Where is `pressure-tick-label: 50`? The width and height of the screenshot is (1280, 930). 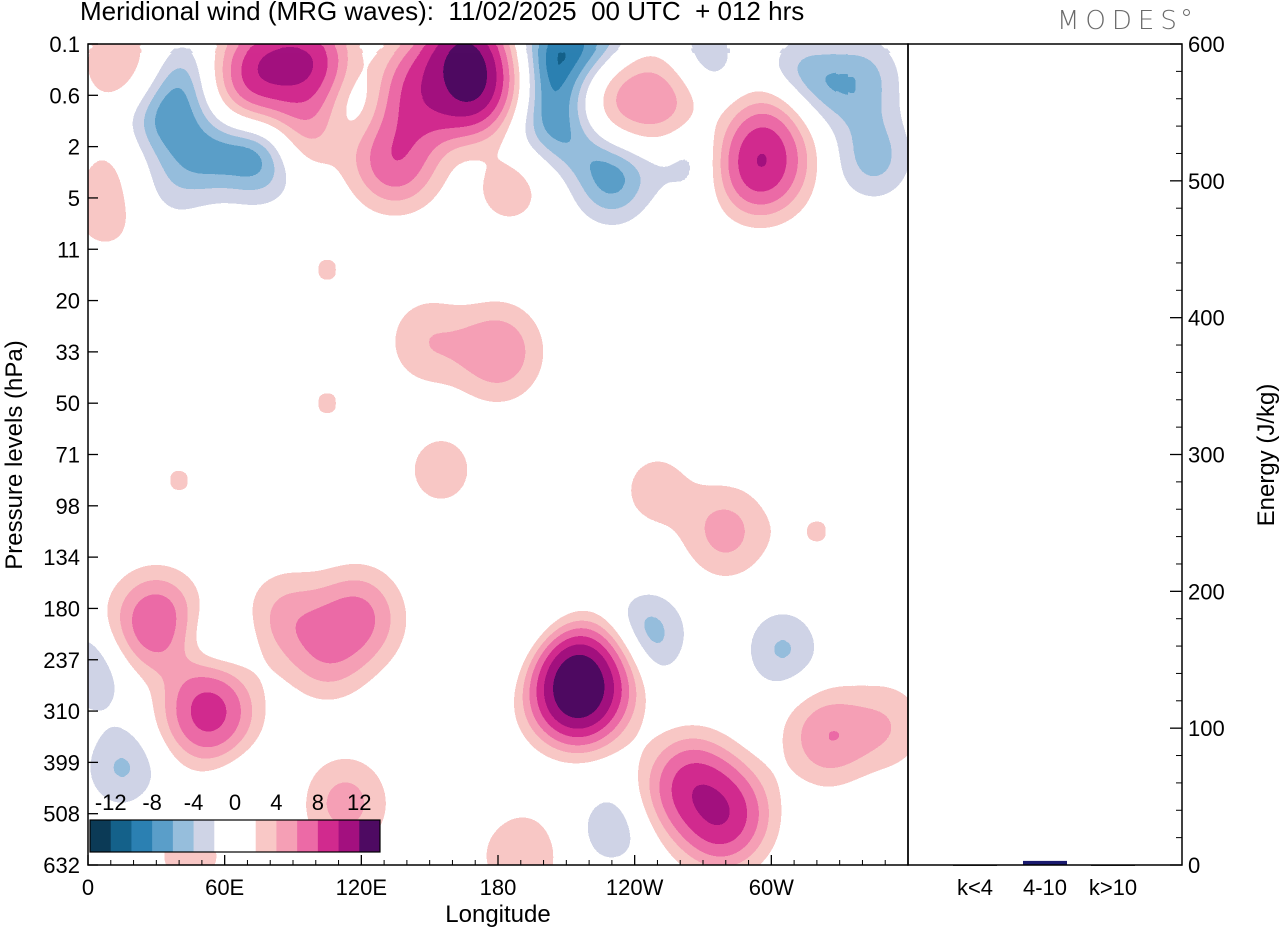
pressure-tick-label: 50 is located at coordinates (68, 403).